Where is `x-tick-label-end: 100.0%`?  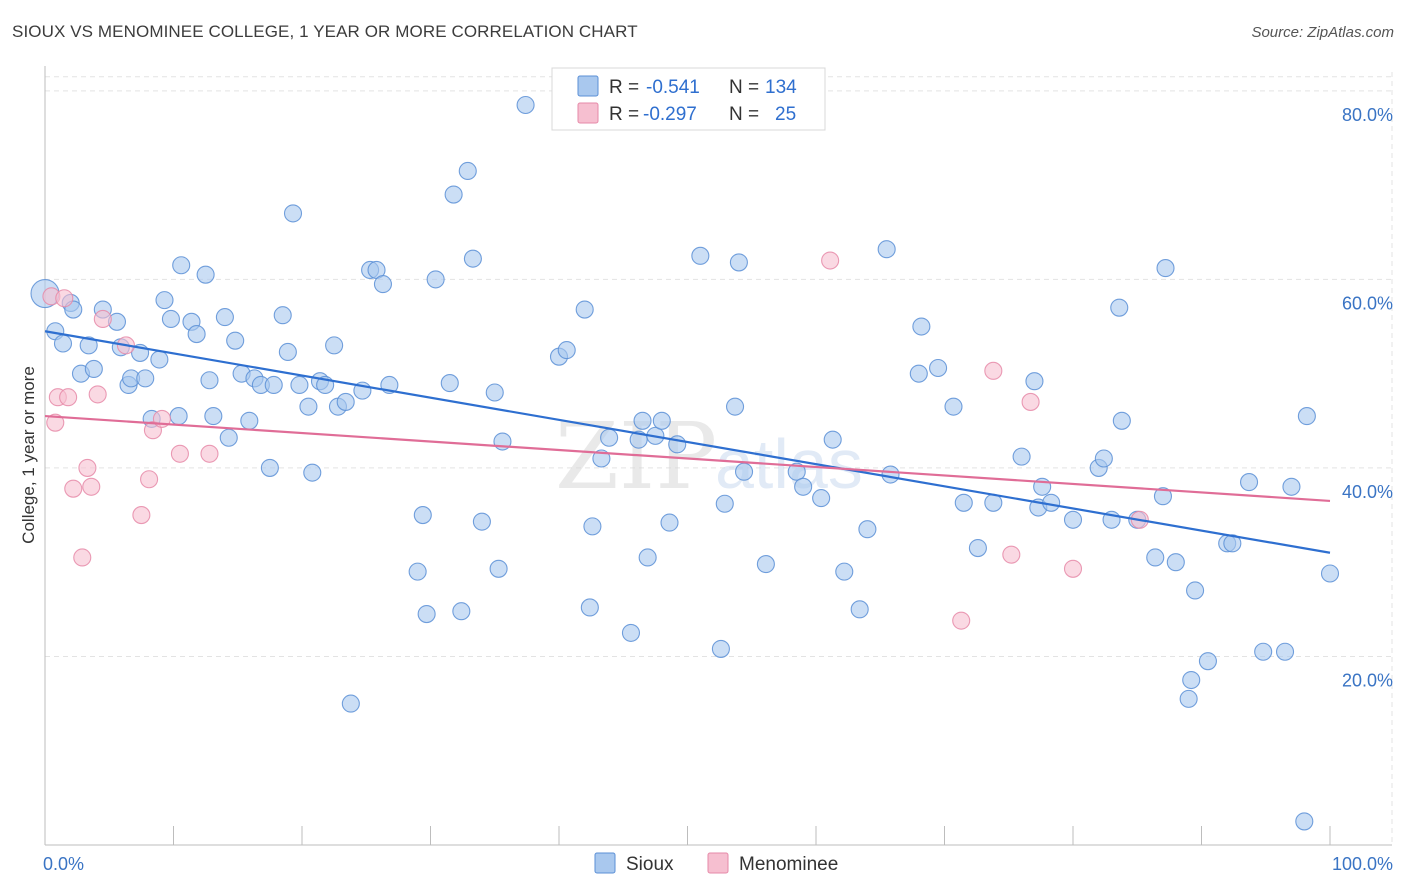 x-tick-label-end: 100.0% is located at coordinates (1362, 864).